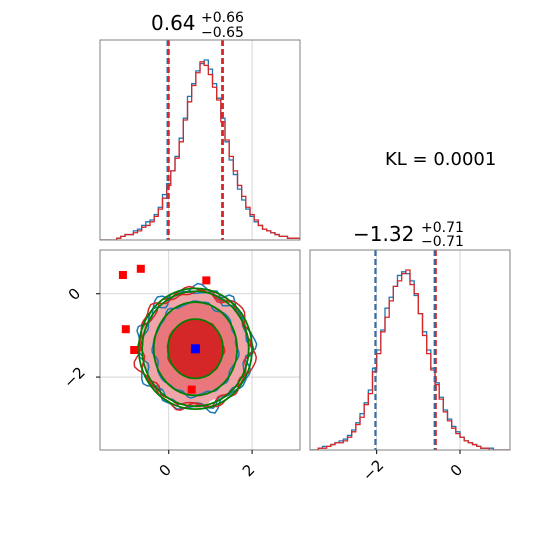 This screenshot has height=550, width=550. Describe the element at coordinates (210, 140) in the screenshot. I see `panel-1-gridlines` at that location.